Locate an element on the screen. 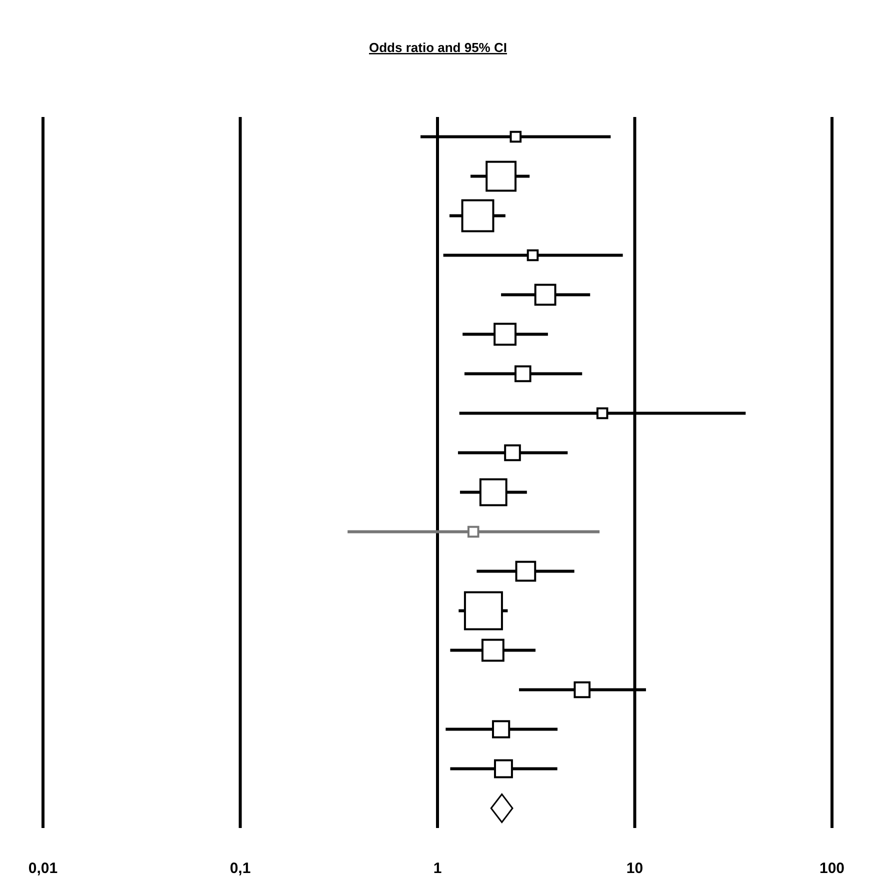  chart-title: Odds ratio and 95% CI is located at coordinates (438, 47).